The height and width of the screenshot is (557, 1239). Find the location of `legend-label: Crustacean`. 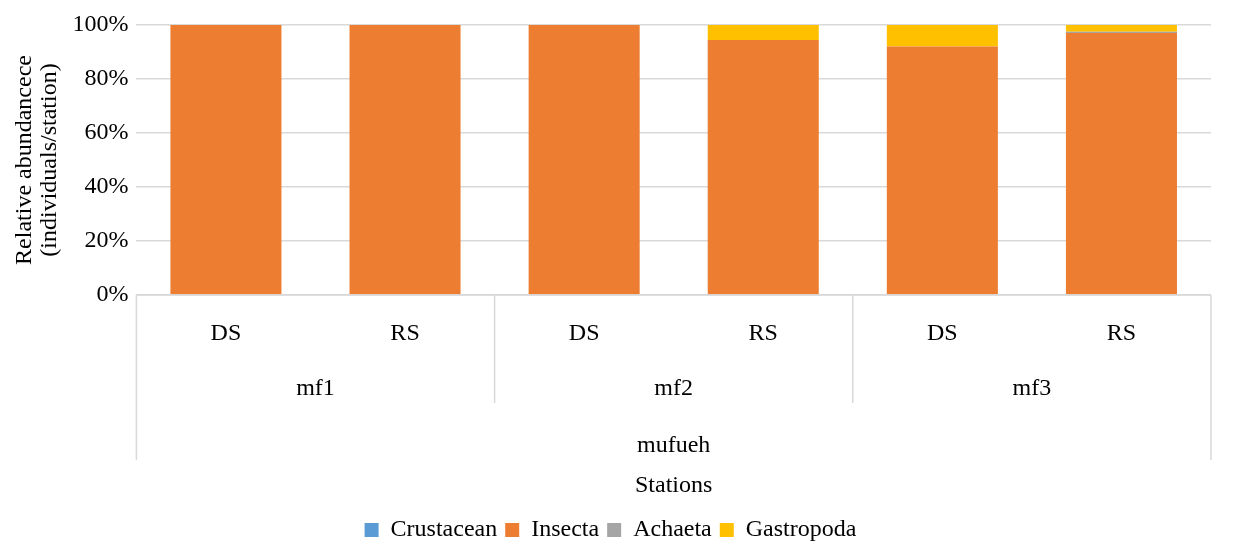

legend-label: Crustacean is located at coordinates (444, 528).